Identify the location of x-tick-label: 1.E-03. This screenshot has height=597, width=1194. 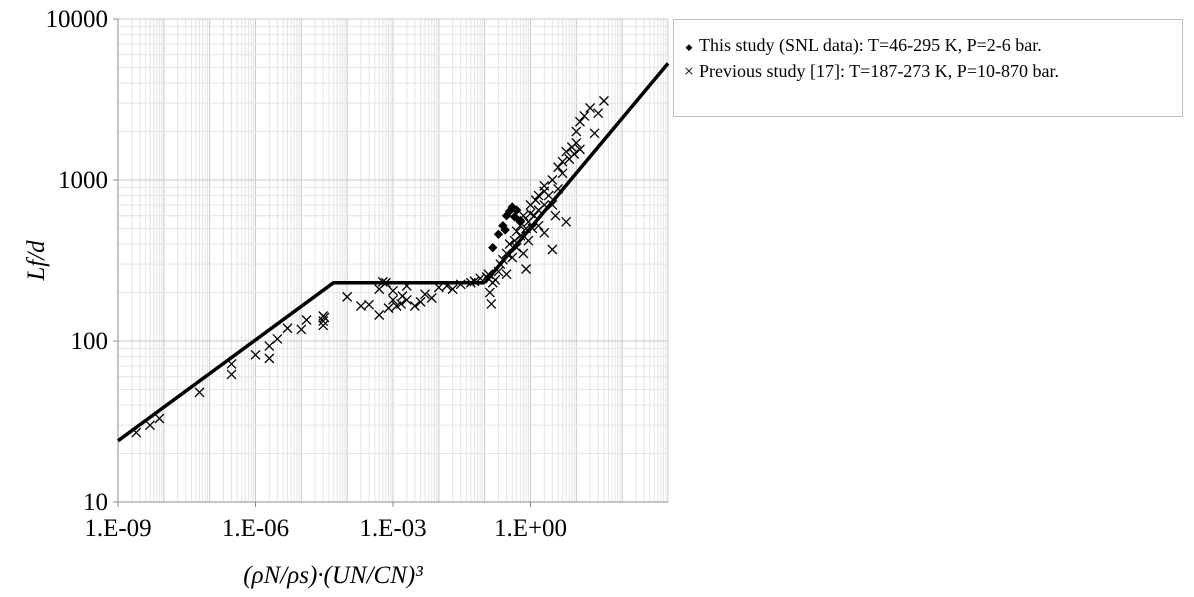
(392, 528).